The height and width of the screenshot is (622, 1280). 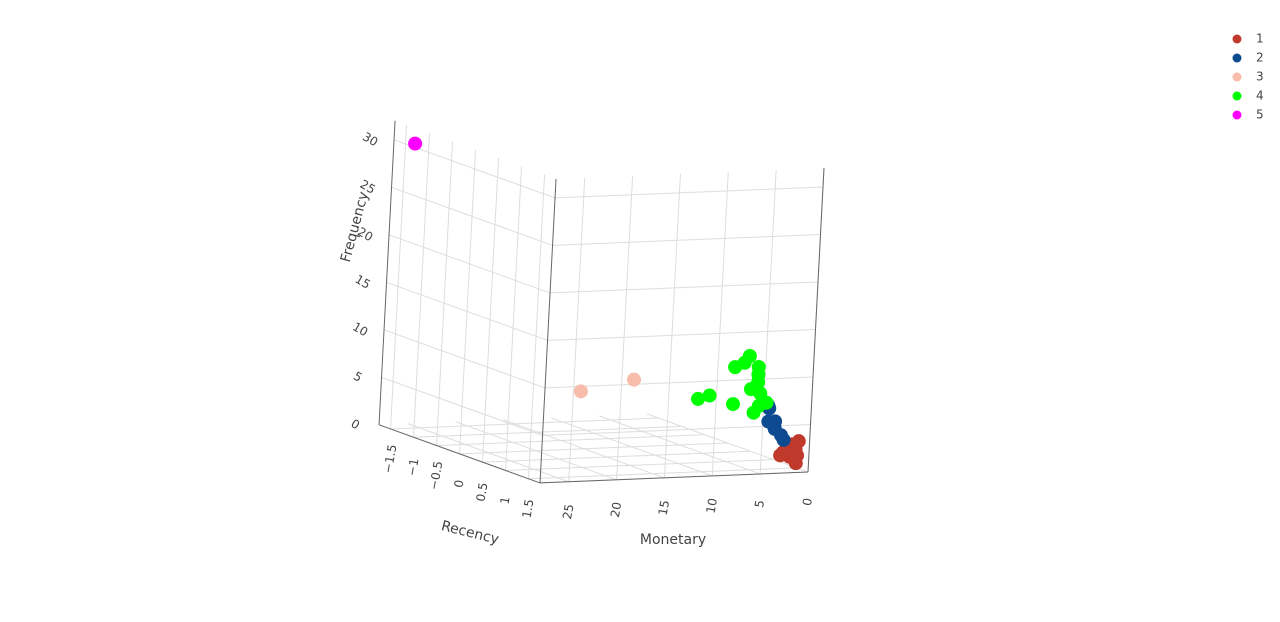 What do you see at coordinates (355, 424) in the screenshot?
I see `z-tick-label: 0` at bounding box center [355, 424].